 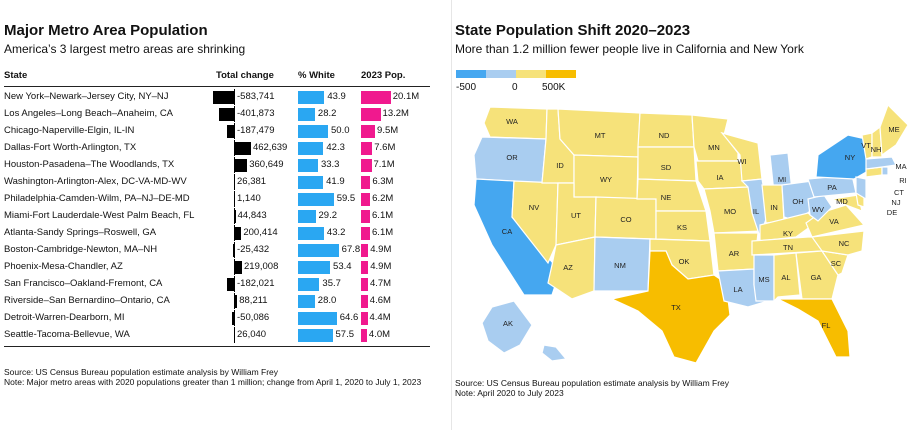 I want to click on metro-name: Los Angeles–Long Beach–Anaheim, CA, so click(x=89, y=113).